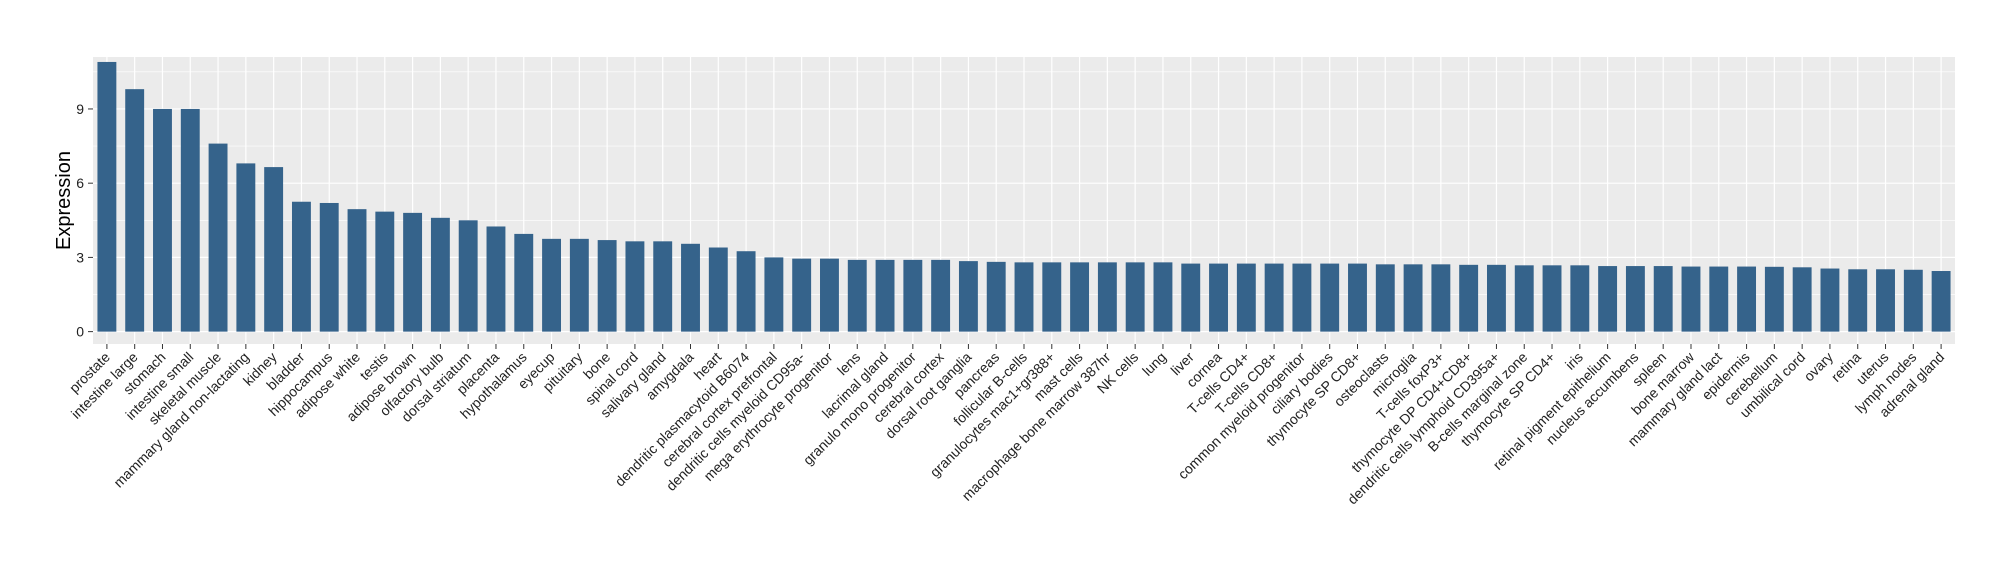 Image resolution: width=2000 pixels, height=580 pixels. What do you see at coordinates (1663, 299) in the screenshot?
I see `bar-spleen` at bounding box center [1663, 299].